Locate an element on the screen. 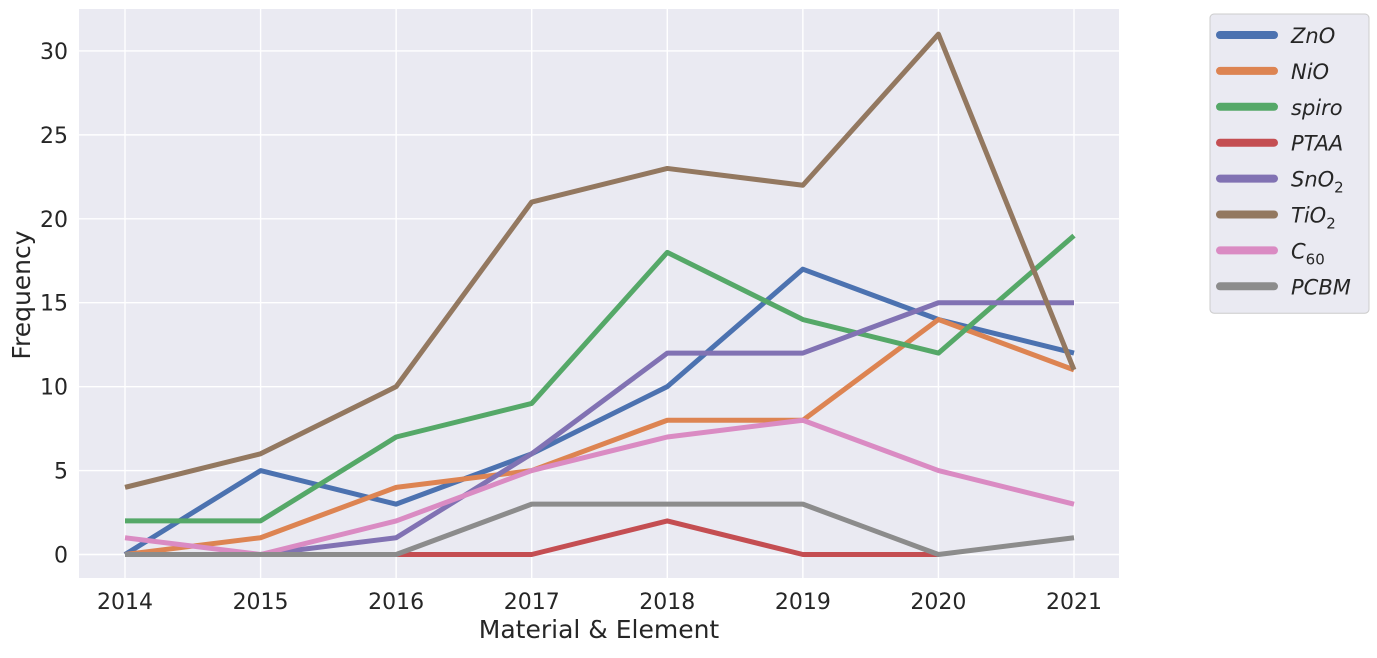 The image size is (1377, 658). y-tick-label: 20 is located at coordinates (54, 220).